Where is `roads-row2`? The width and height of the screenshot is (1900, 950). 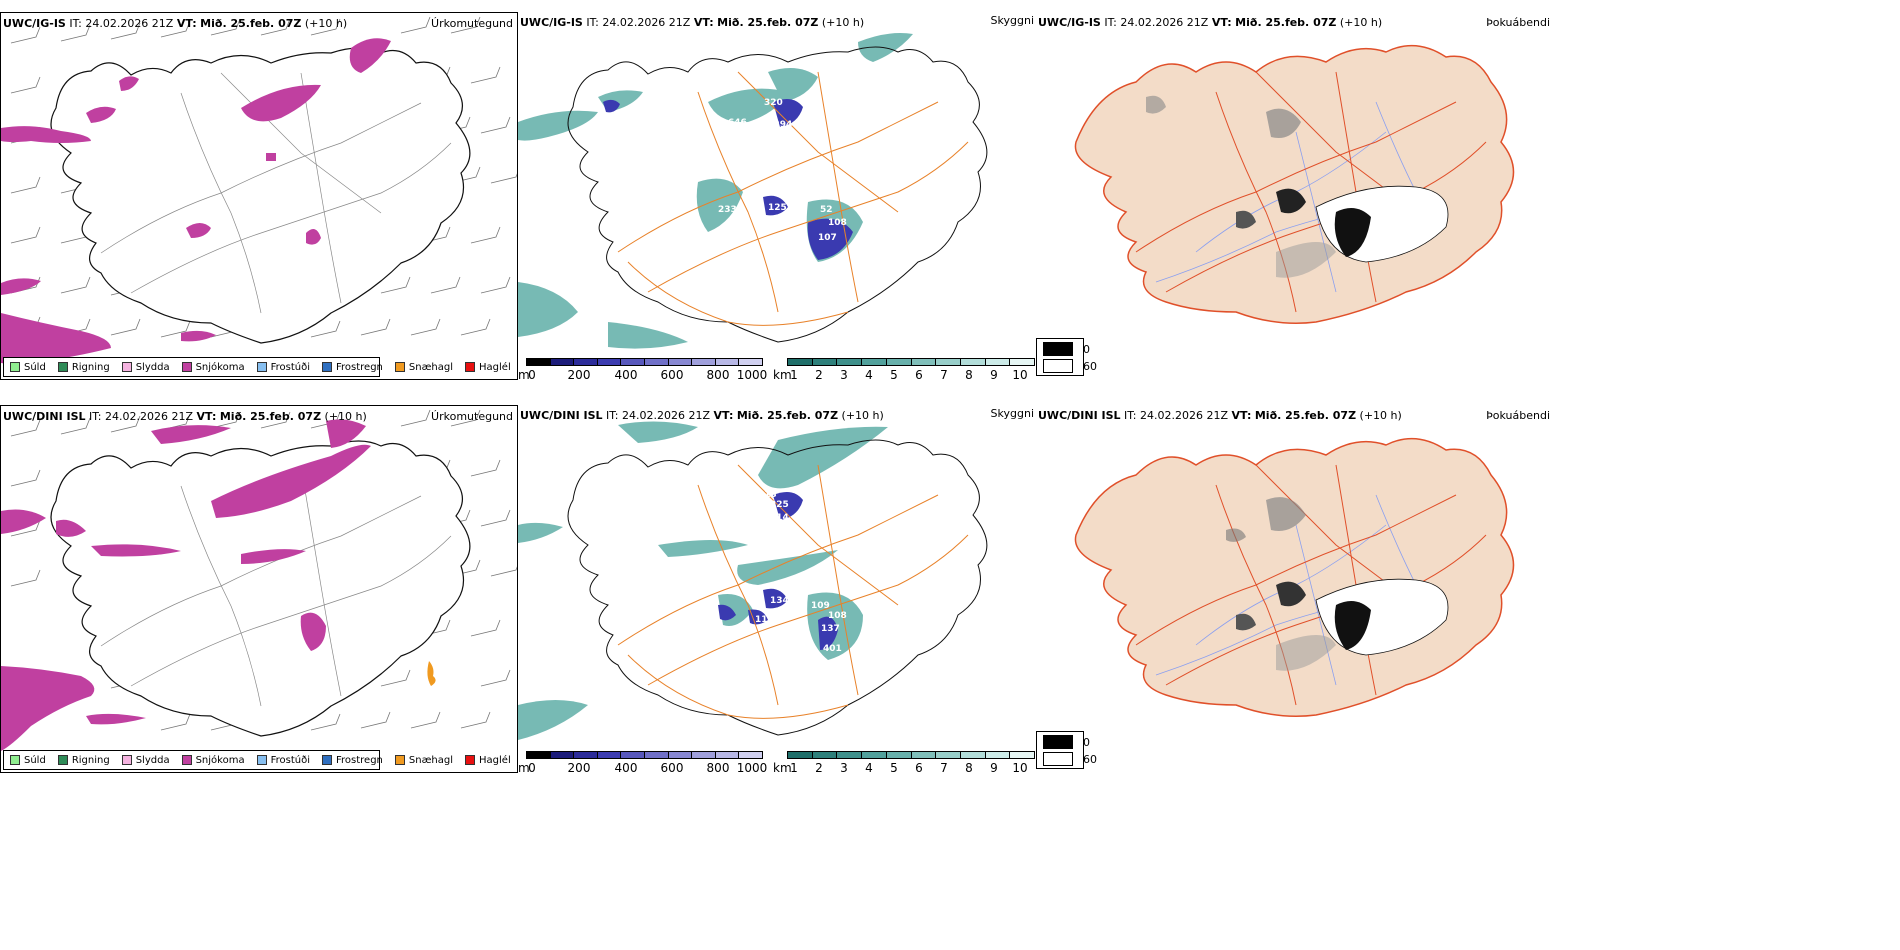
roads-row2 is located at coordinates (276, 586).